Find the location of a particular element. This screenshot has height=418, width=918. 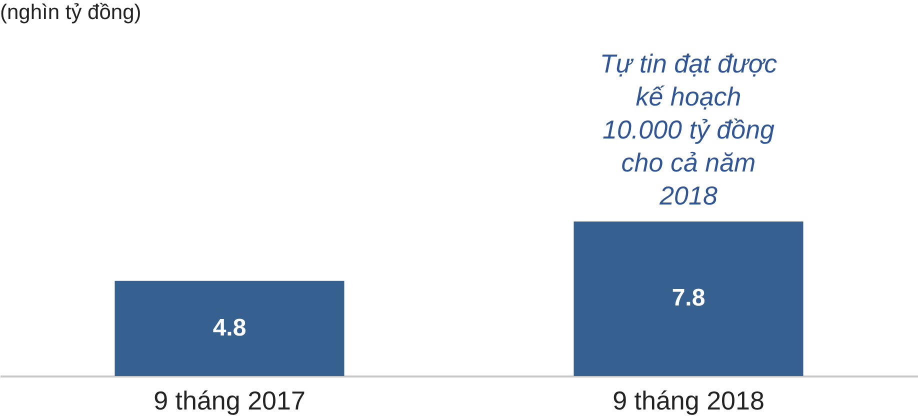

annotation: Tự tin đạt được kế hoạch 10.000 tỷ đồng cho cả năm 2018 is located at coordinates (689, 129).